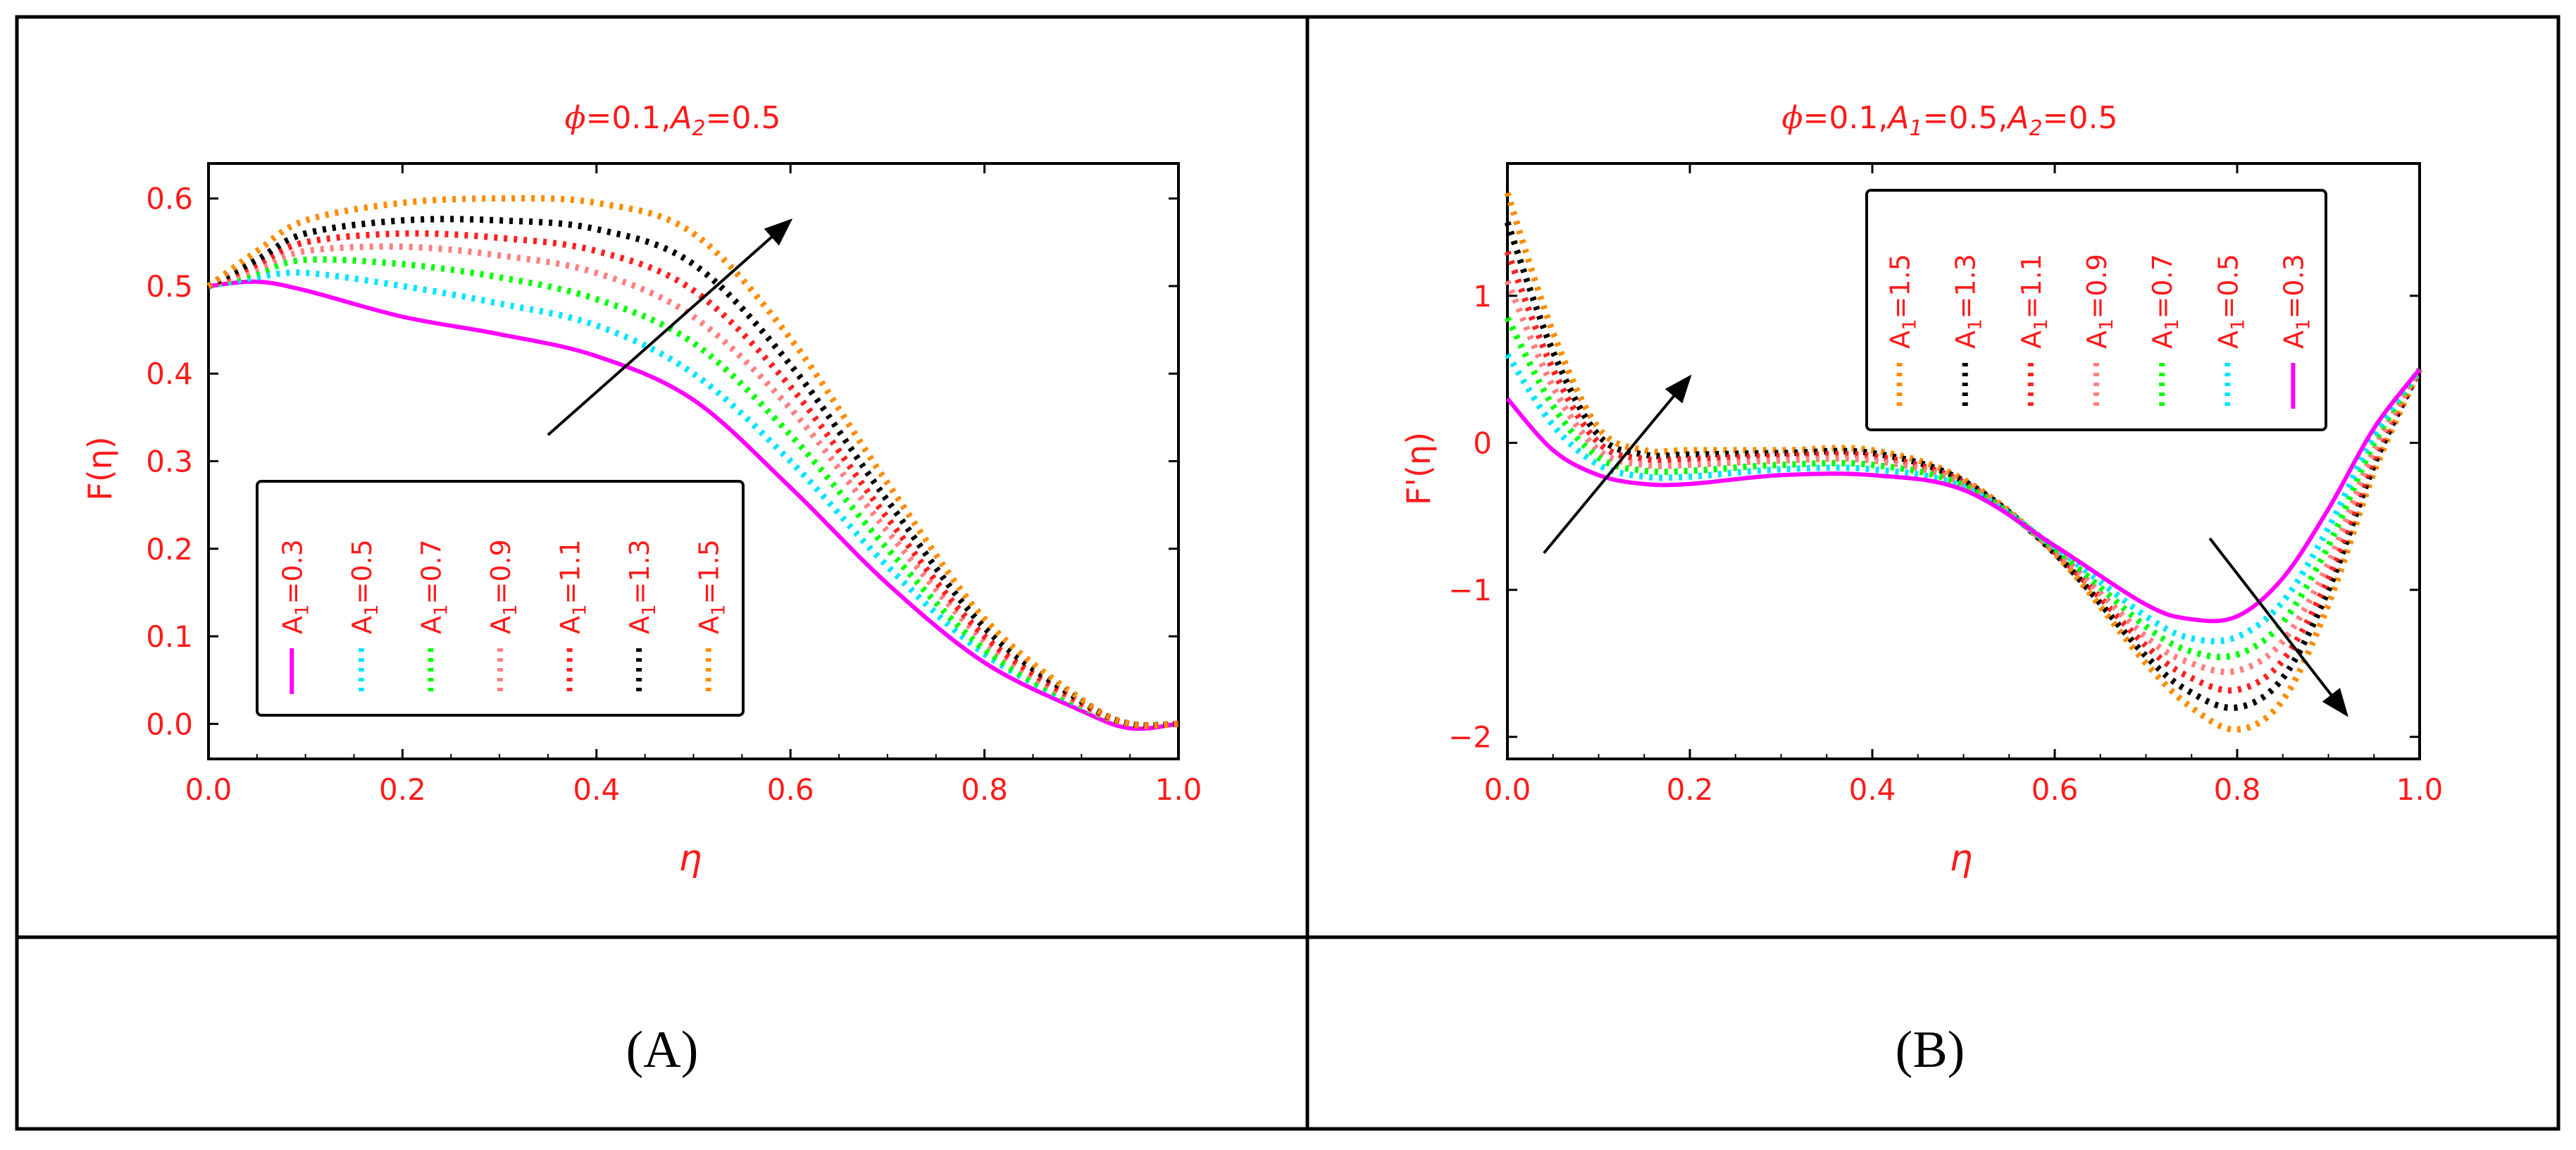 Image resolution: width=2576 pixels, height=1150 pixels. Describe the element at coordinates (169, 199) in the screenshot. I see `chart-a-ytick-label: 0.6` at that location.